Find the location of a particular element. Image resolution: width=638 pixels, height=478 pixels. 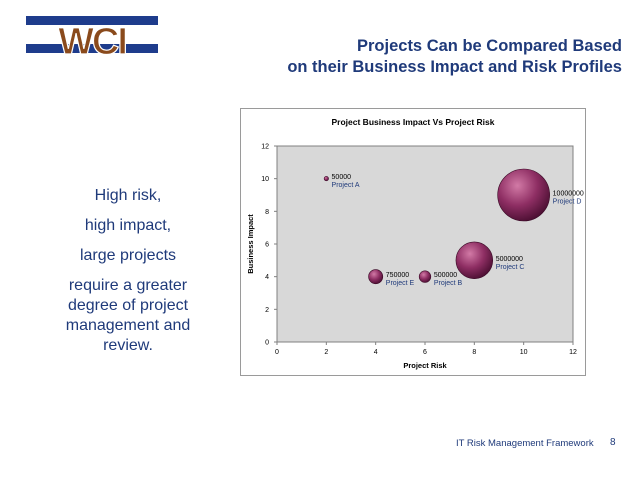

bubble-name-label: Project E is located at coordinates (400, 283).